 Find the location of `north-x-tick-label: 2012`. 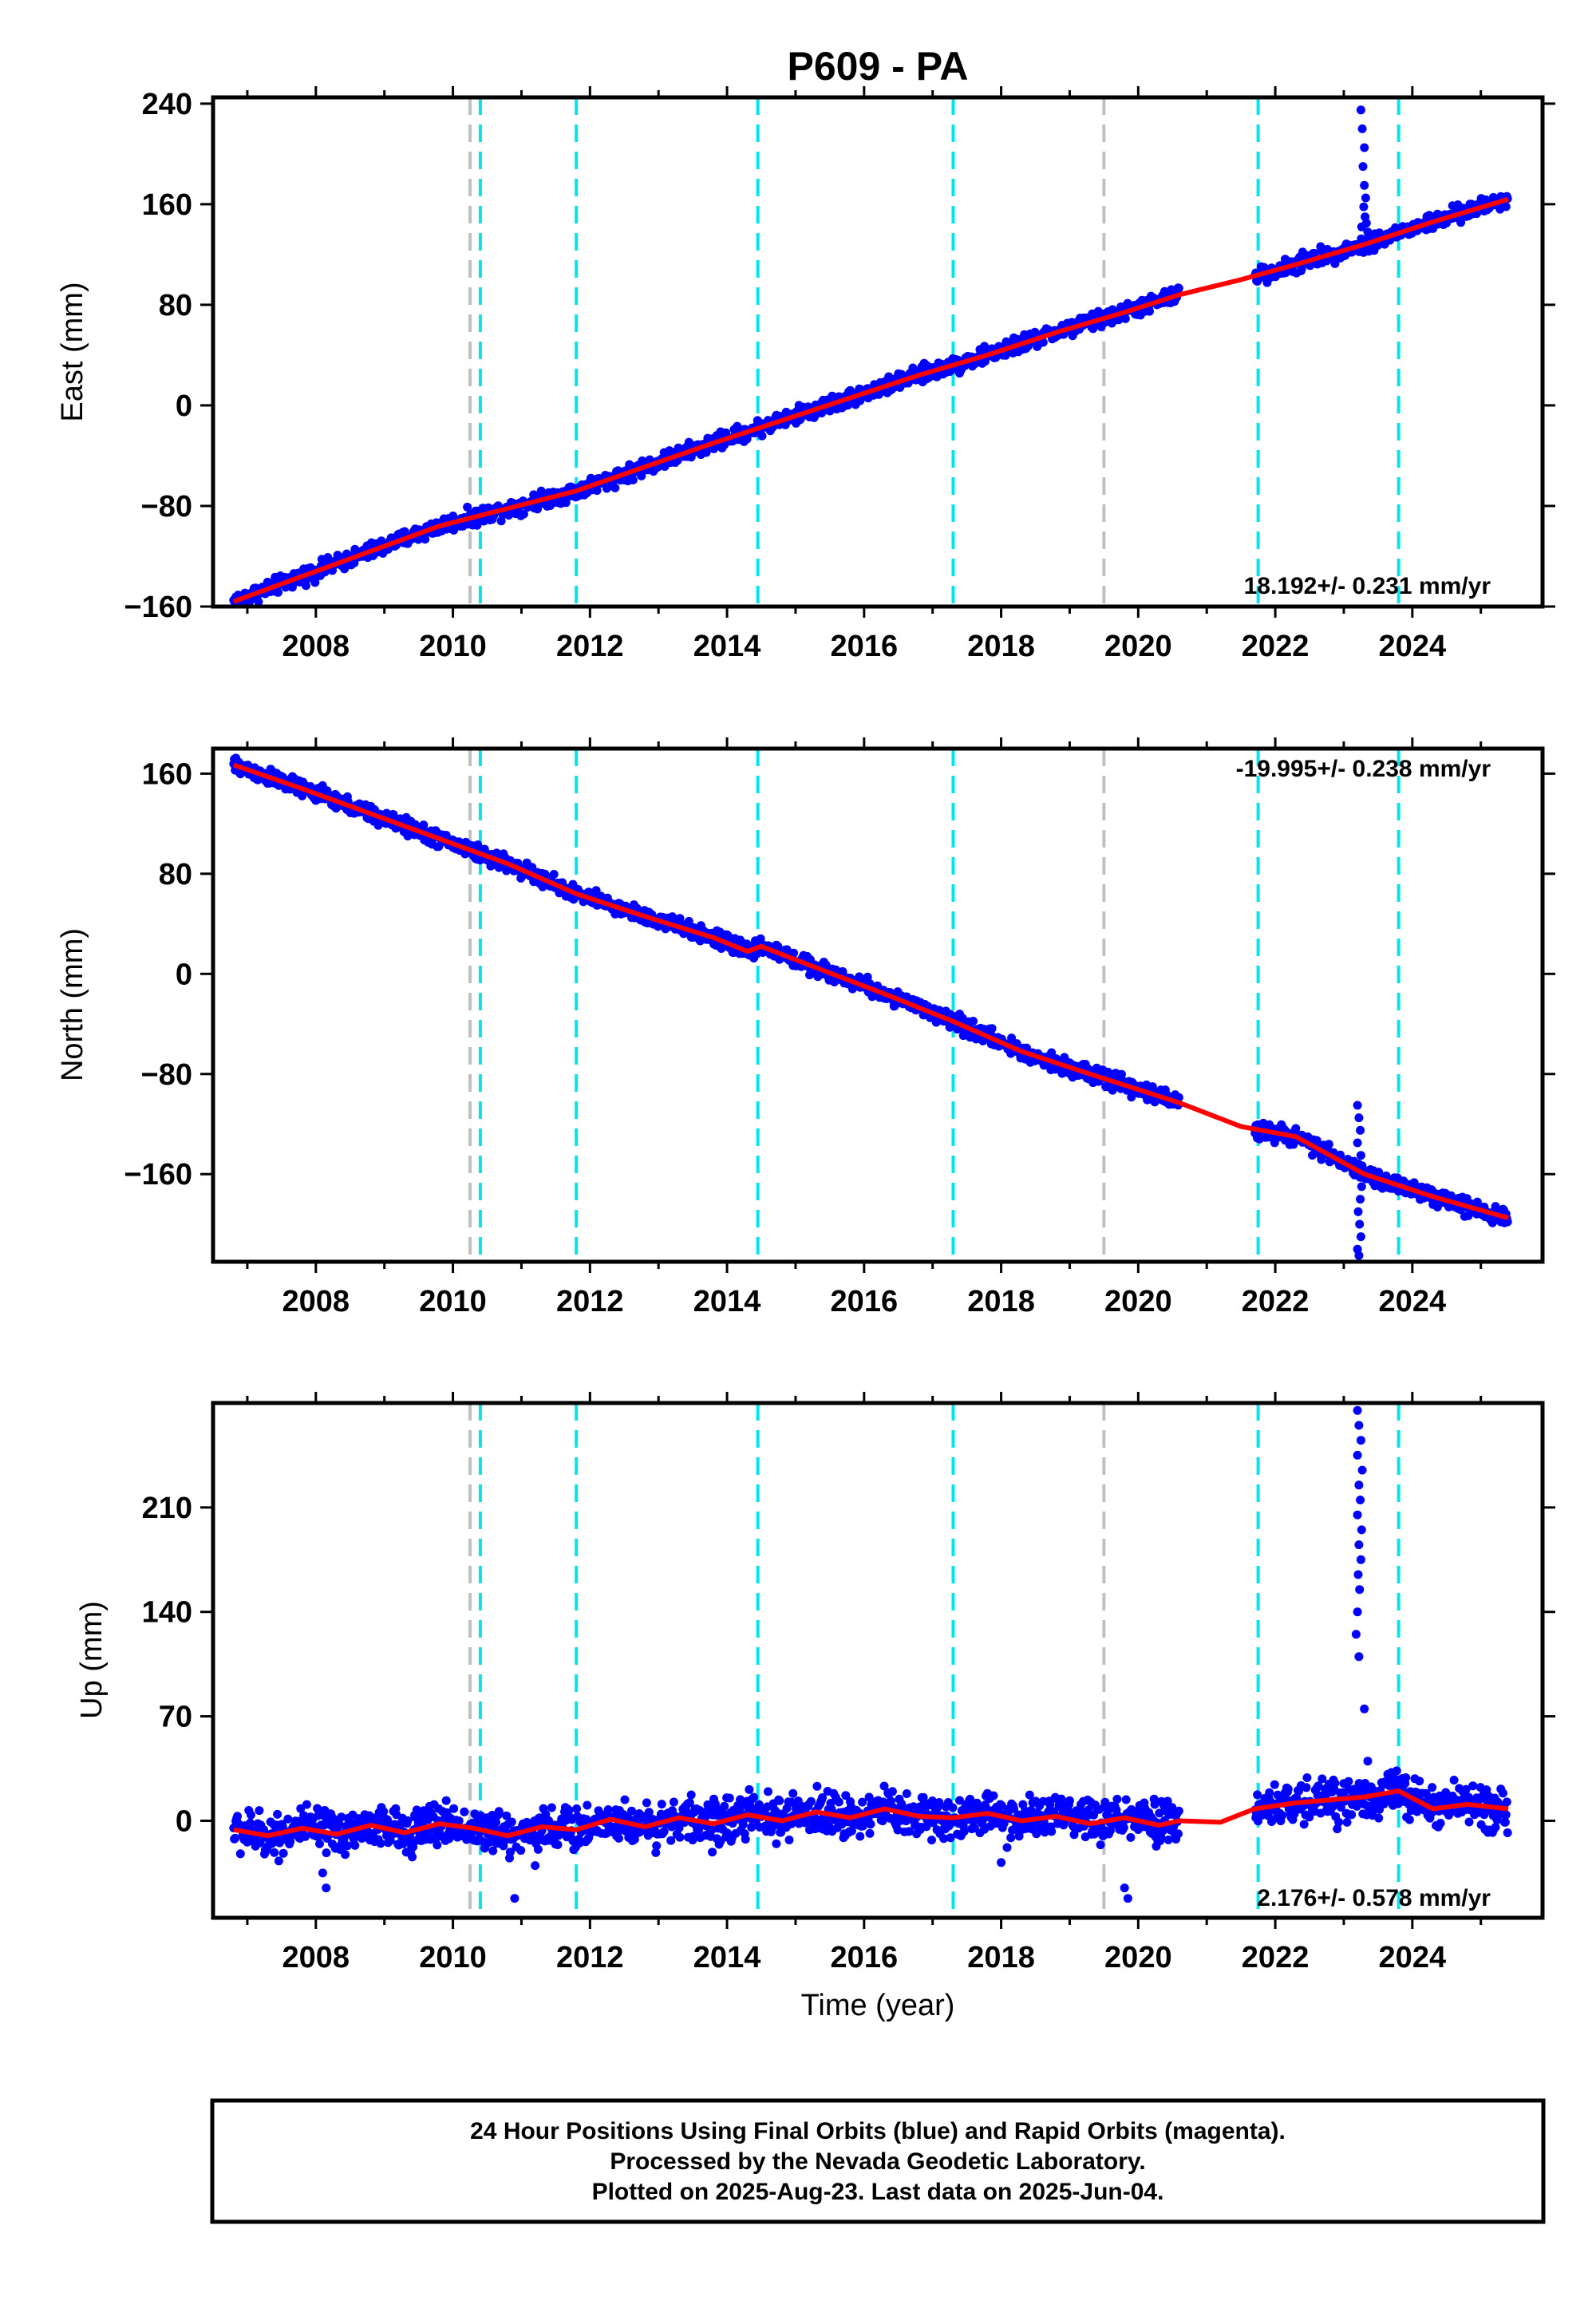

north-x-tick-label: 2012 is located at coordinates (590, 1301).